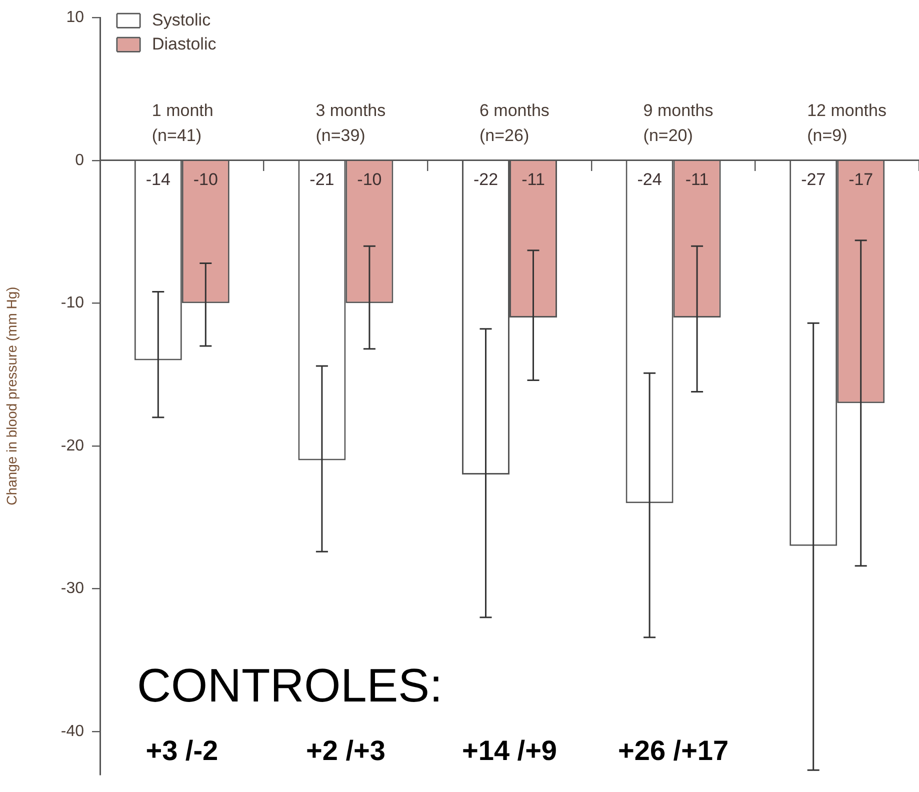  I want to click on legend-label: Systolic, so click(182, 20).